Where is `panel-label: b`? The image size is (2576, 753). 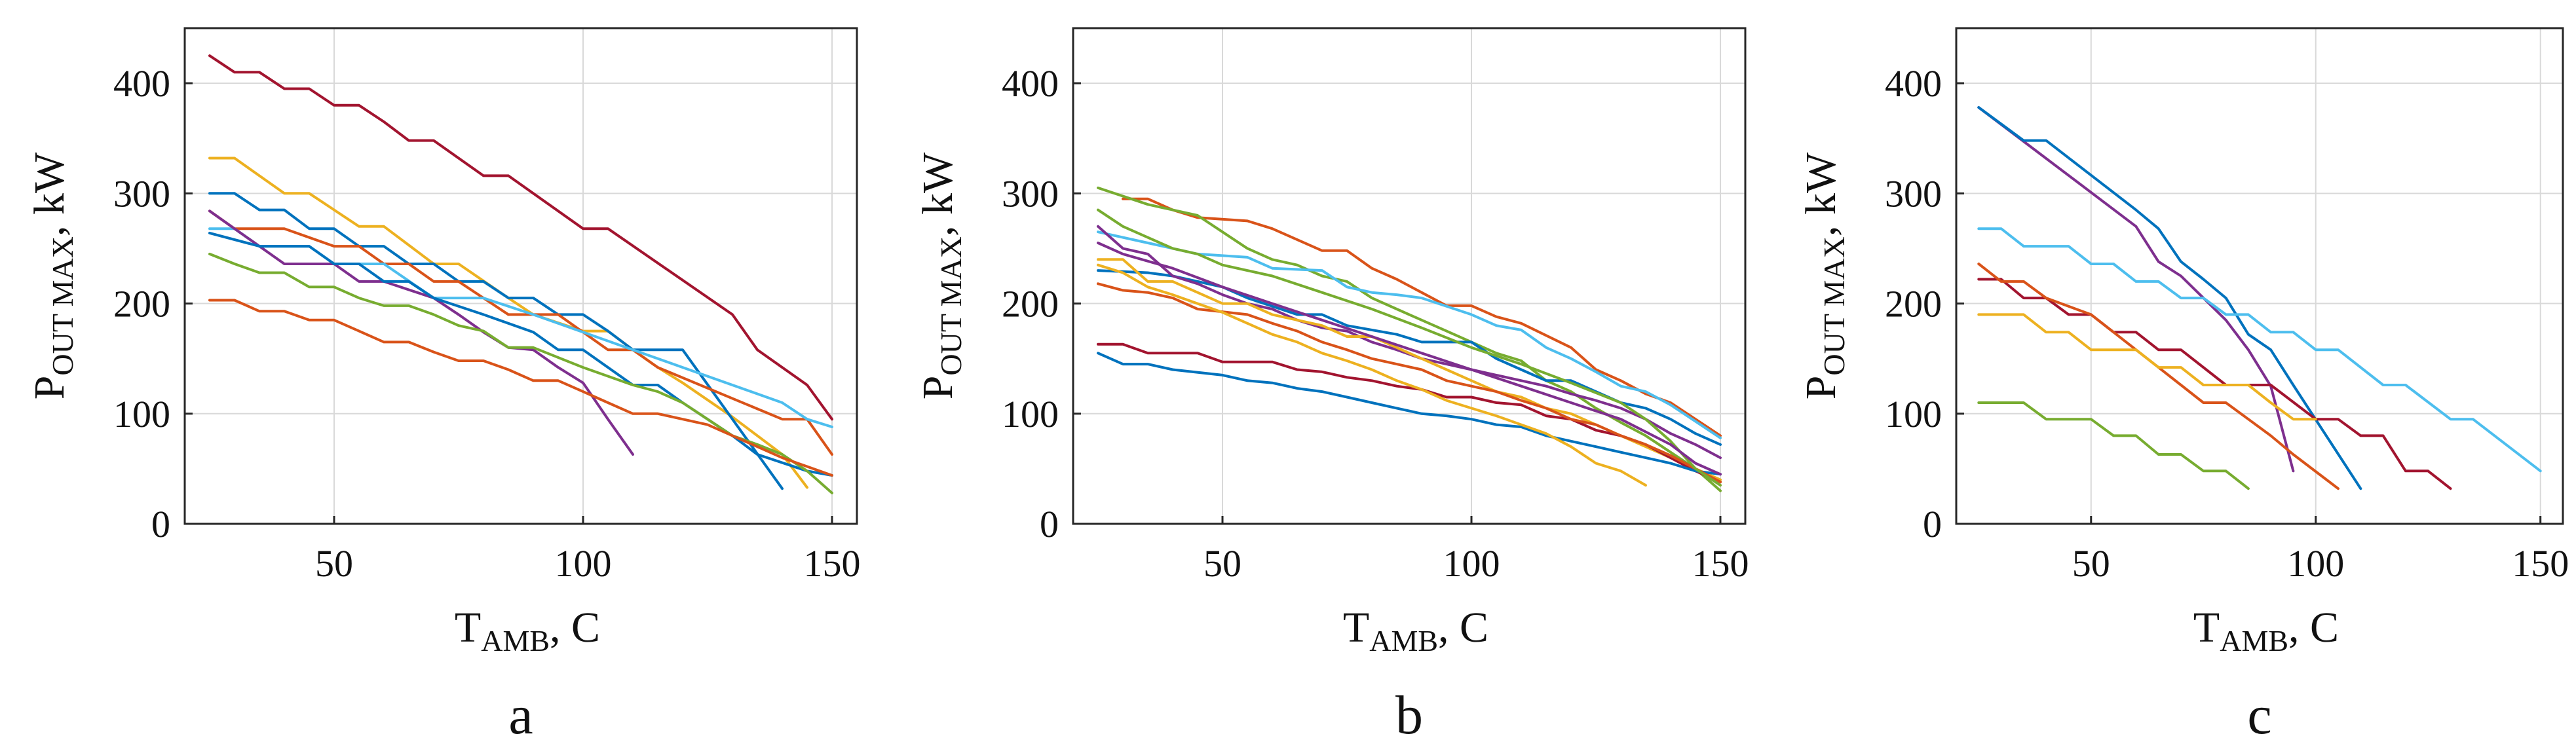 panel-label: b is located at coordinates (1409, 715).